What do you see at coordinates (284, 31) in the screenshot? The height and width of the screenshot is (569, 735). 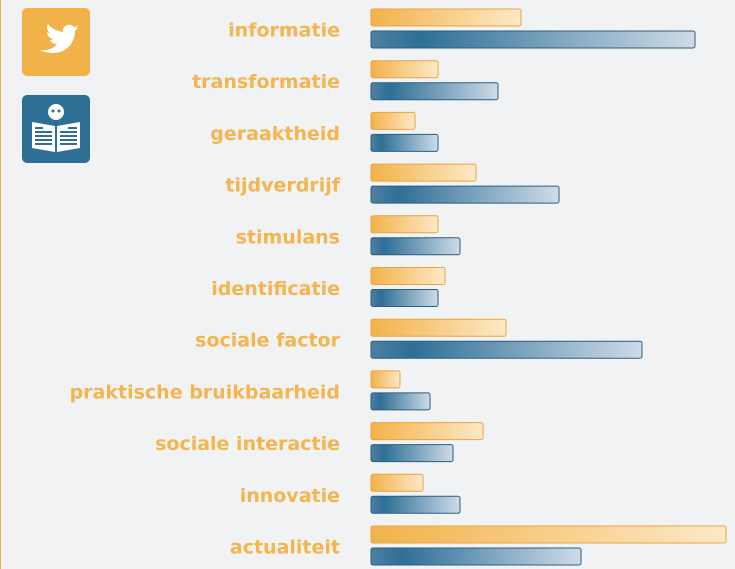 I see `category-label: informatie` at bounding box center [284, 31].